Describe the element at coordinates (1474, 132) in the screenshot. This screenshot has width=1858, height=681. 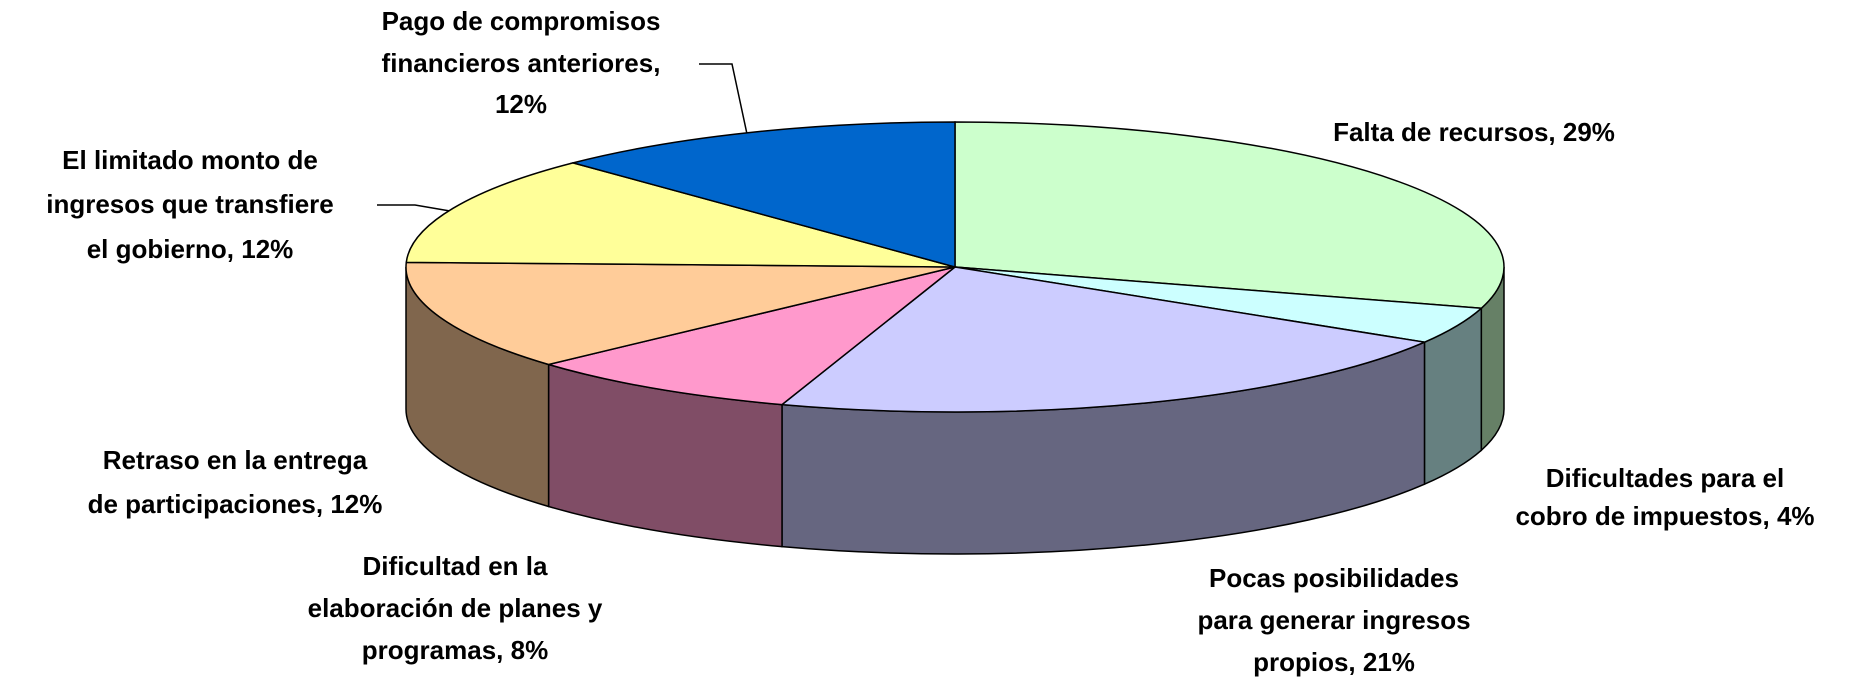
I see `slice-label: Falta de recursos, 29%` at that location.